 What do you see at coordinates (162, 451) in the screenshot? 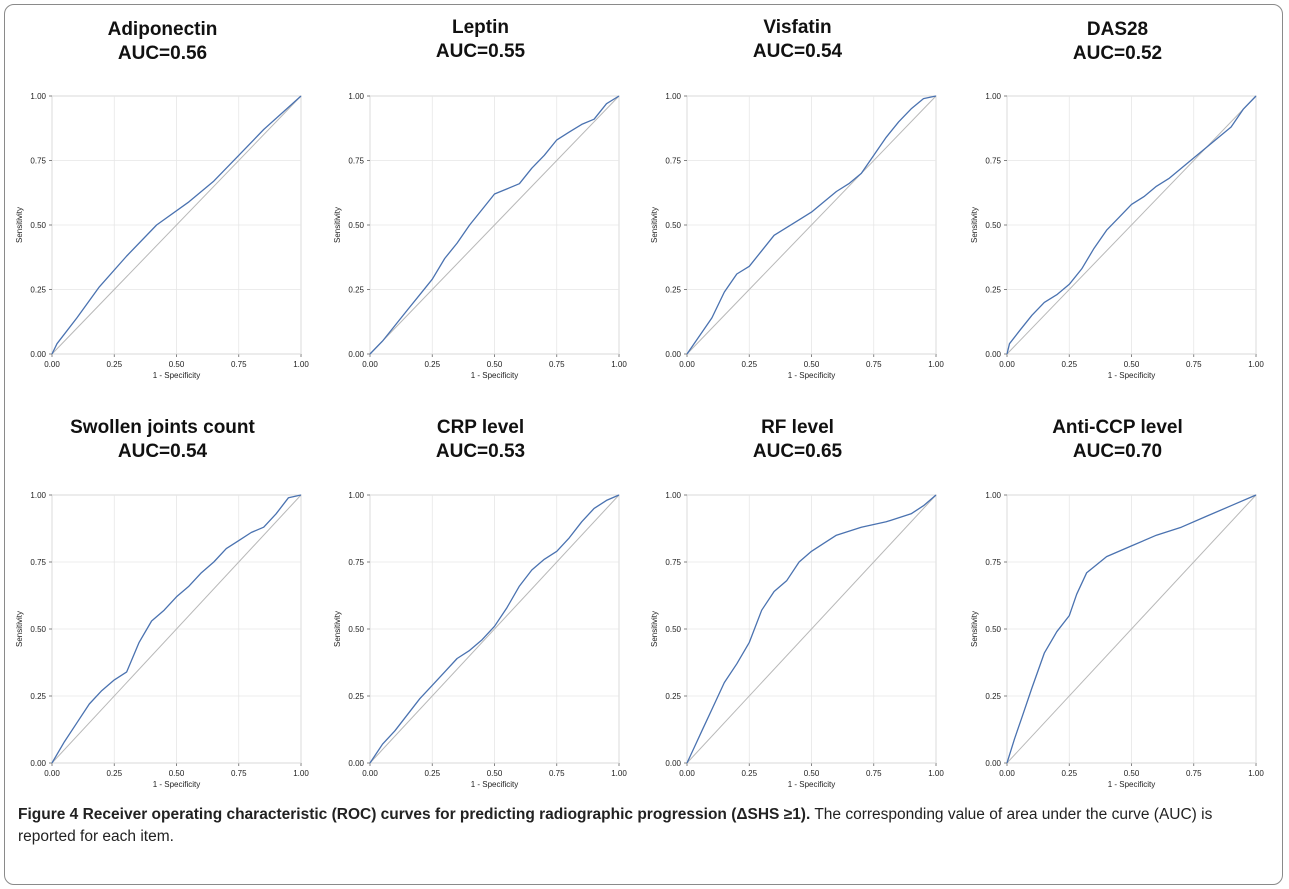
I see `panel-auc: AUC=0.54` at bounding box center [162, 451].